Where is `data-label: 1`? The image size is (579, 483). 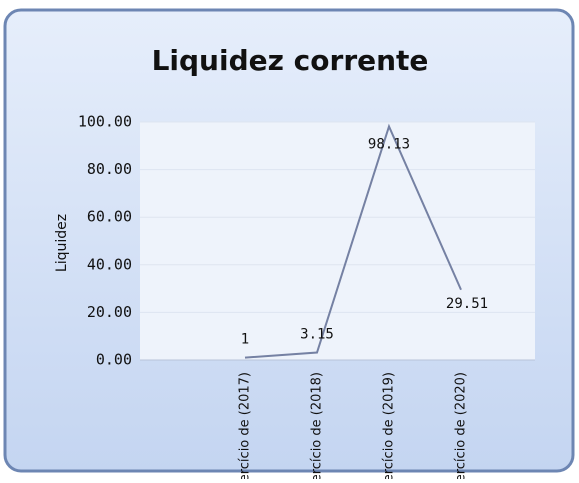 data-label: 1 is located at coordinates (245, 340).